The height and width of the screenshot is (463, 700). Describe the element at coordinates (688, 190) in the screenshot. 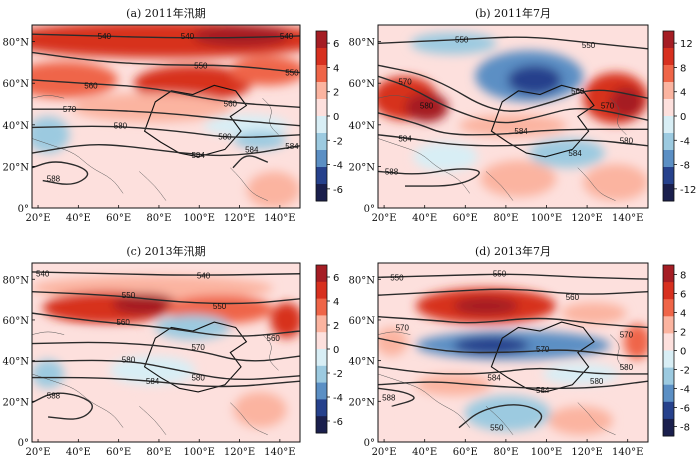

I see `colorbar-tick-label: -12` at that location.